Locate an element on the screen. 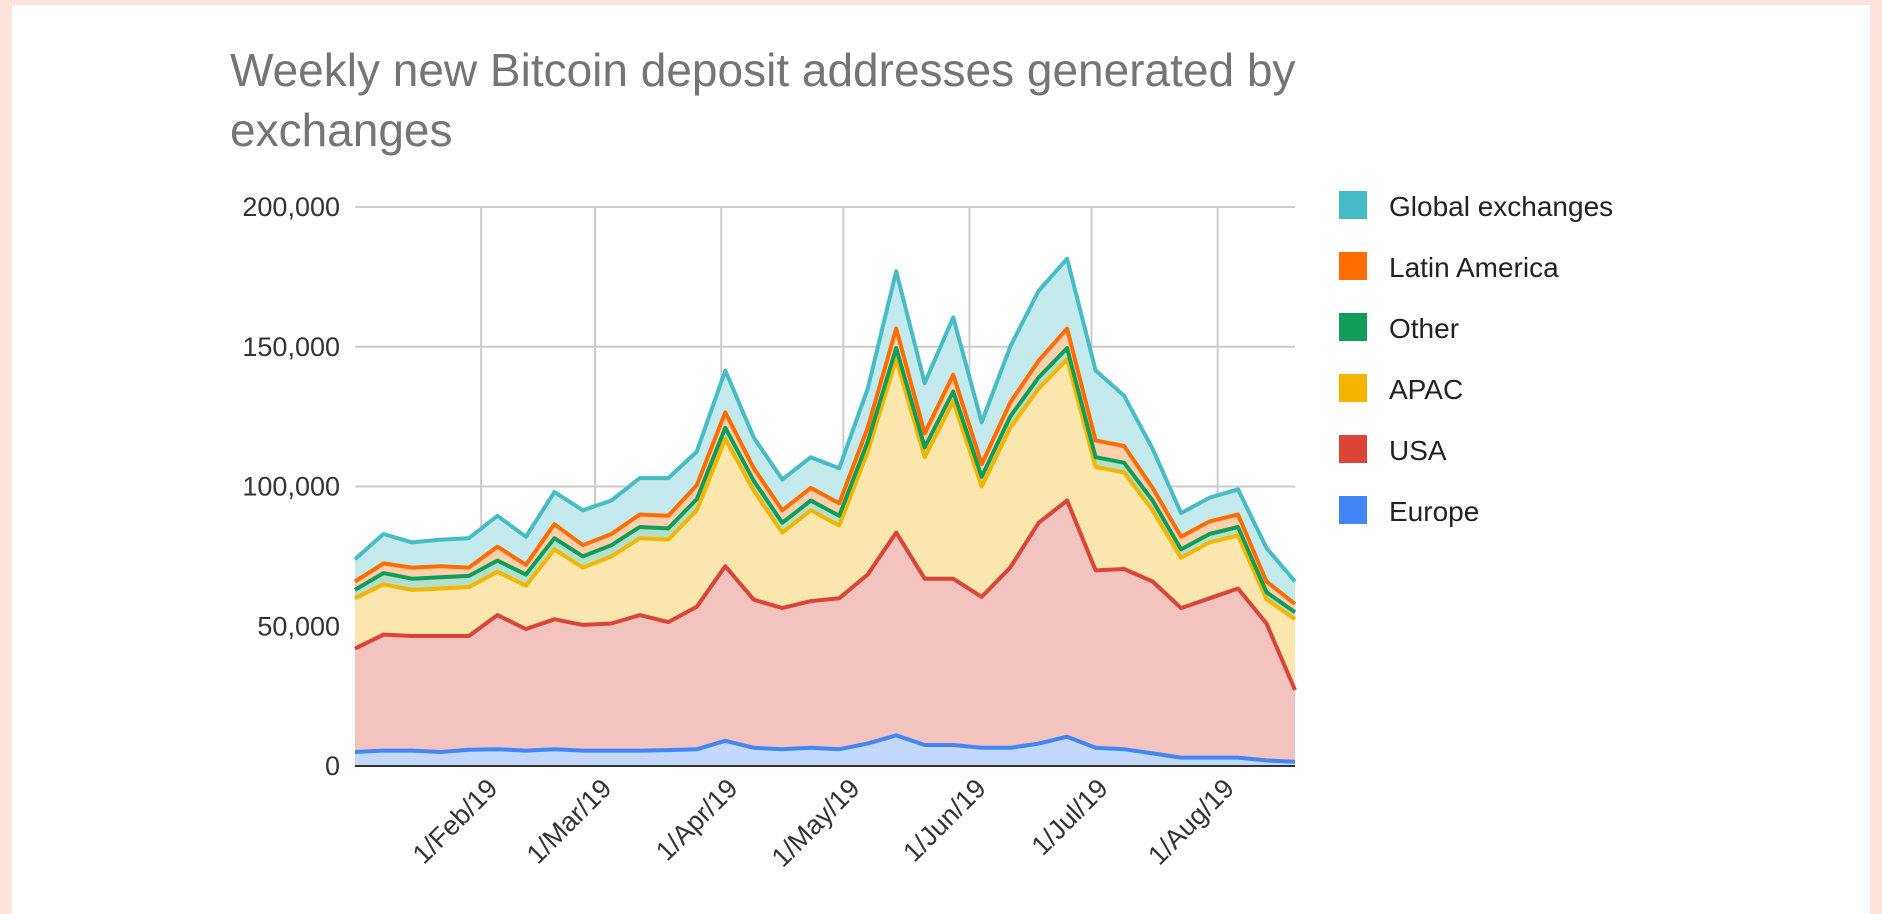 The height and width of the screenshot is (914, 1882). legend-label: USA is located at coordinates (1418, 450).